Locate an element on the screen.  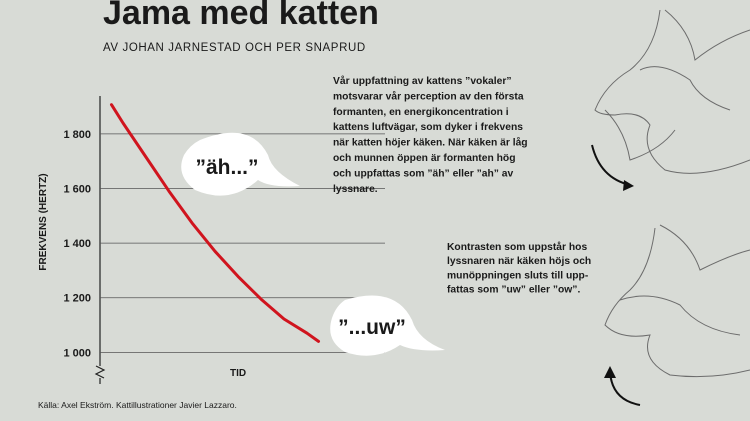
paragraph-line: munöppningen sluts till upp- is located at coordinates (518, 275).